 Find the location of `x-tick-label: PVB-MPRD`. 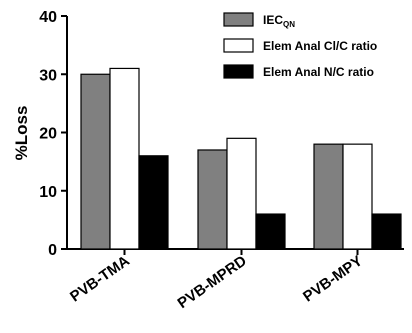

x-tick-label: PVB-MPRD is located at coordinates (211, 282).